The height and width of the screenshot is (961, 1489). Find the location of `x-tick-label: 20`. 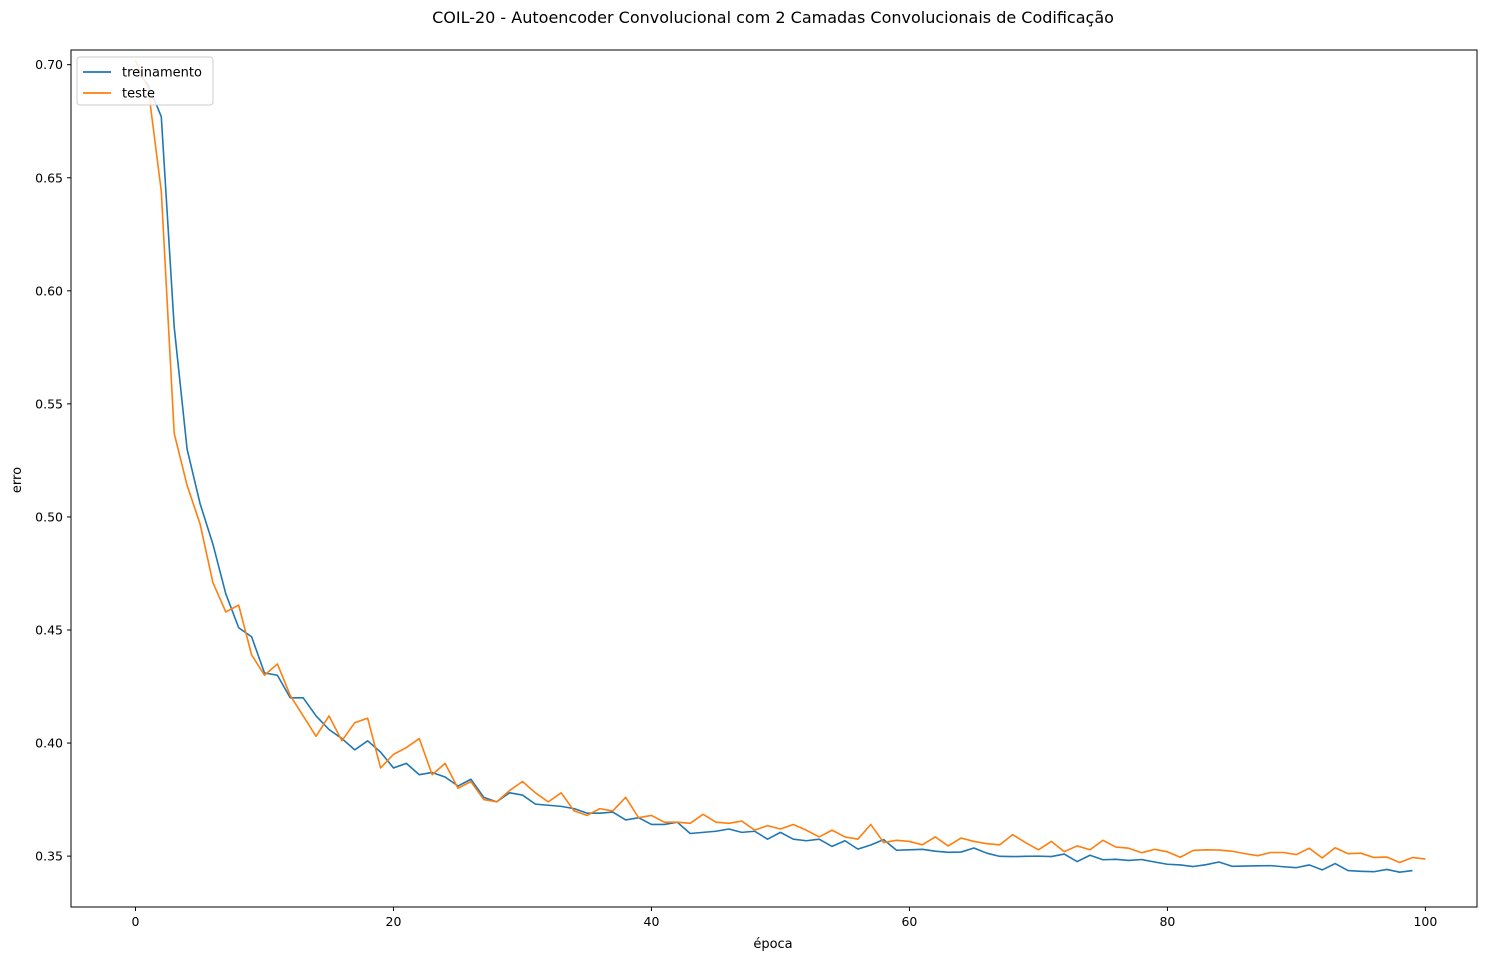

x-tick-label: 20 is located at coordinates (394, 921).